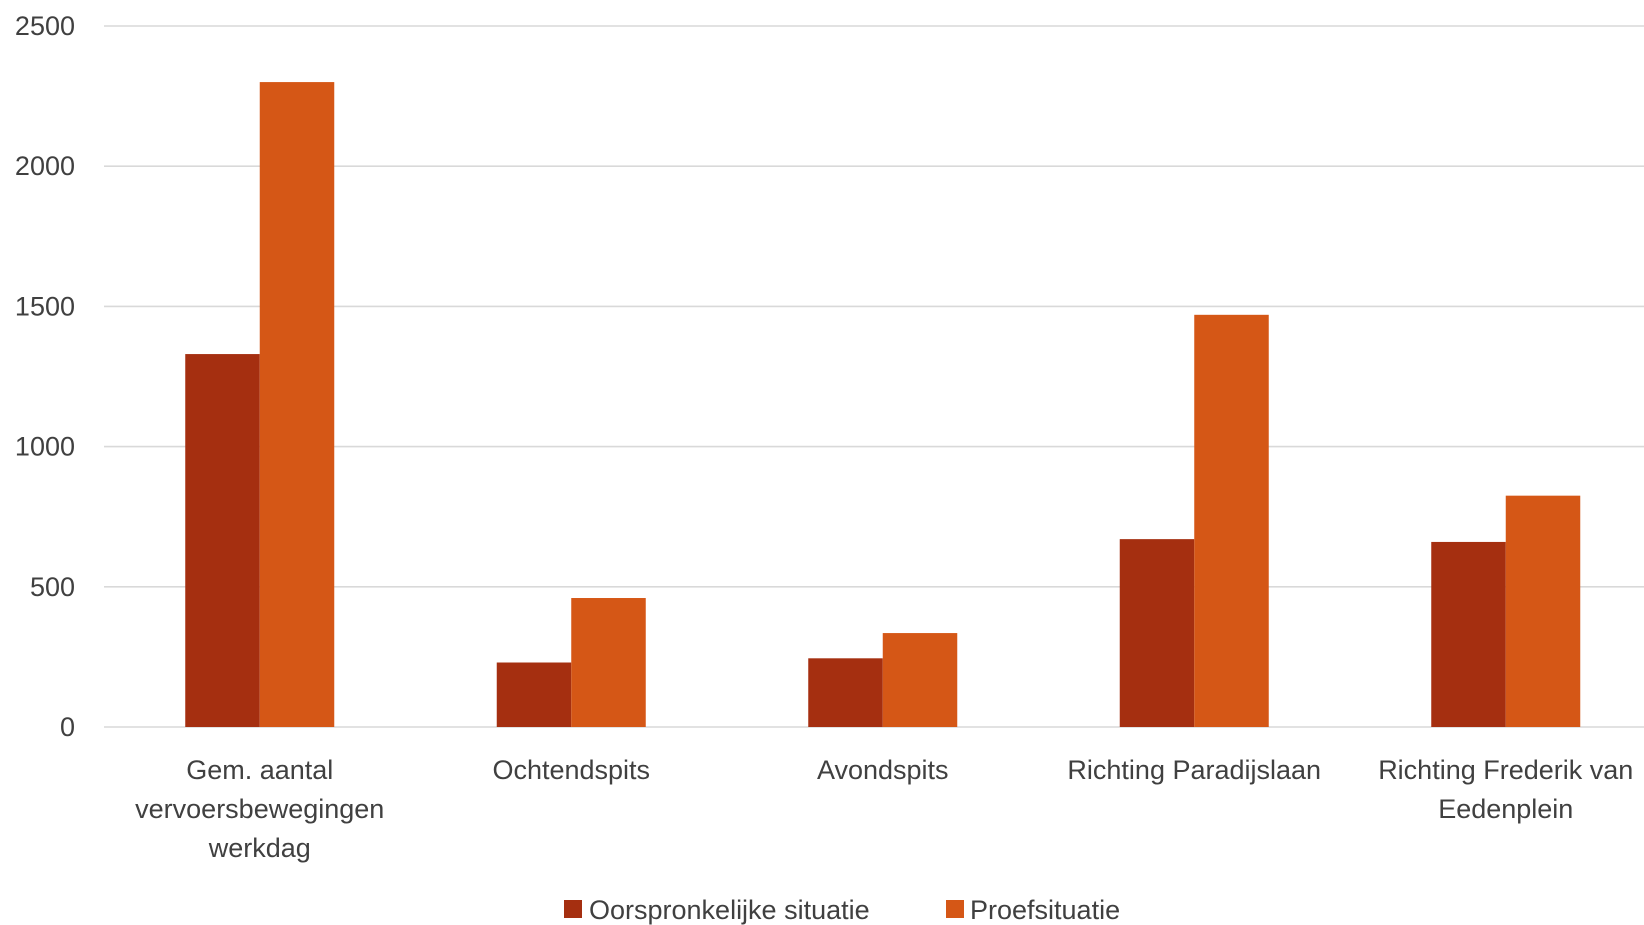 This screenshot has height=925, width=1644. I want to click on x-category-label: Ochtendspits, so click(571, 770).